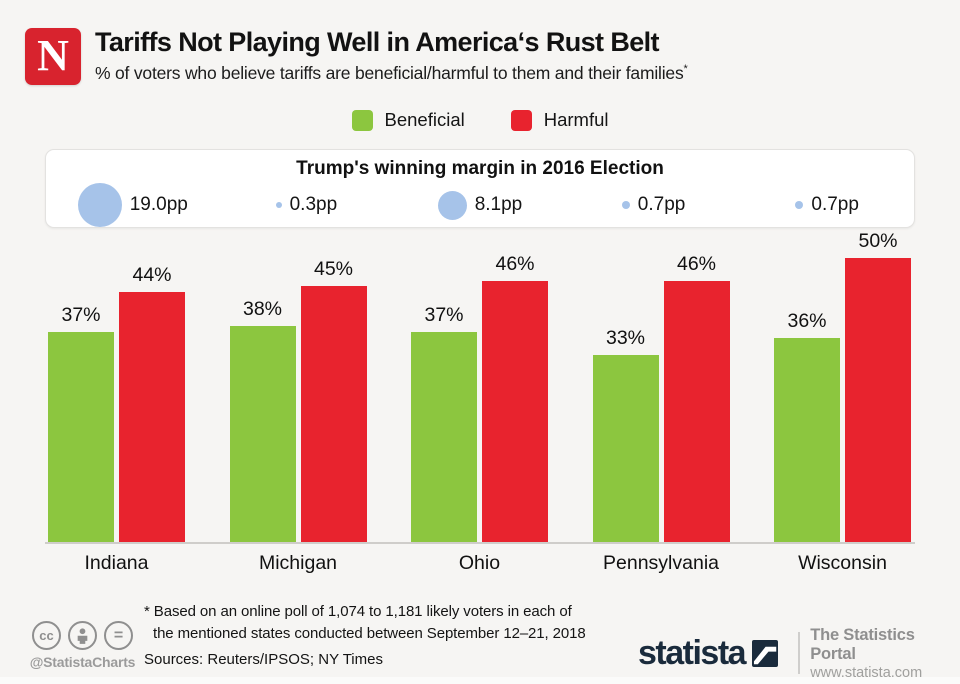 This screenshot has width=960, height=684. What do you see at coordinates (498, 204) in the screenshot?
I see `bubble-value-label: 8.1pp` at bounding box center [498, 204].